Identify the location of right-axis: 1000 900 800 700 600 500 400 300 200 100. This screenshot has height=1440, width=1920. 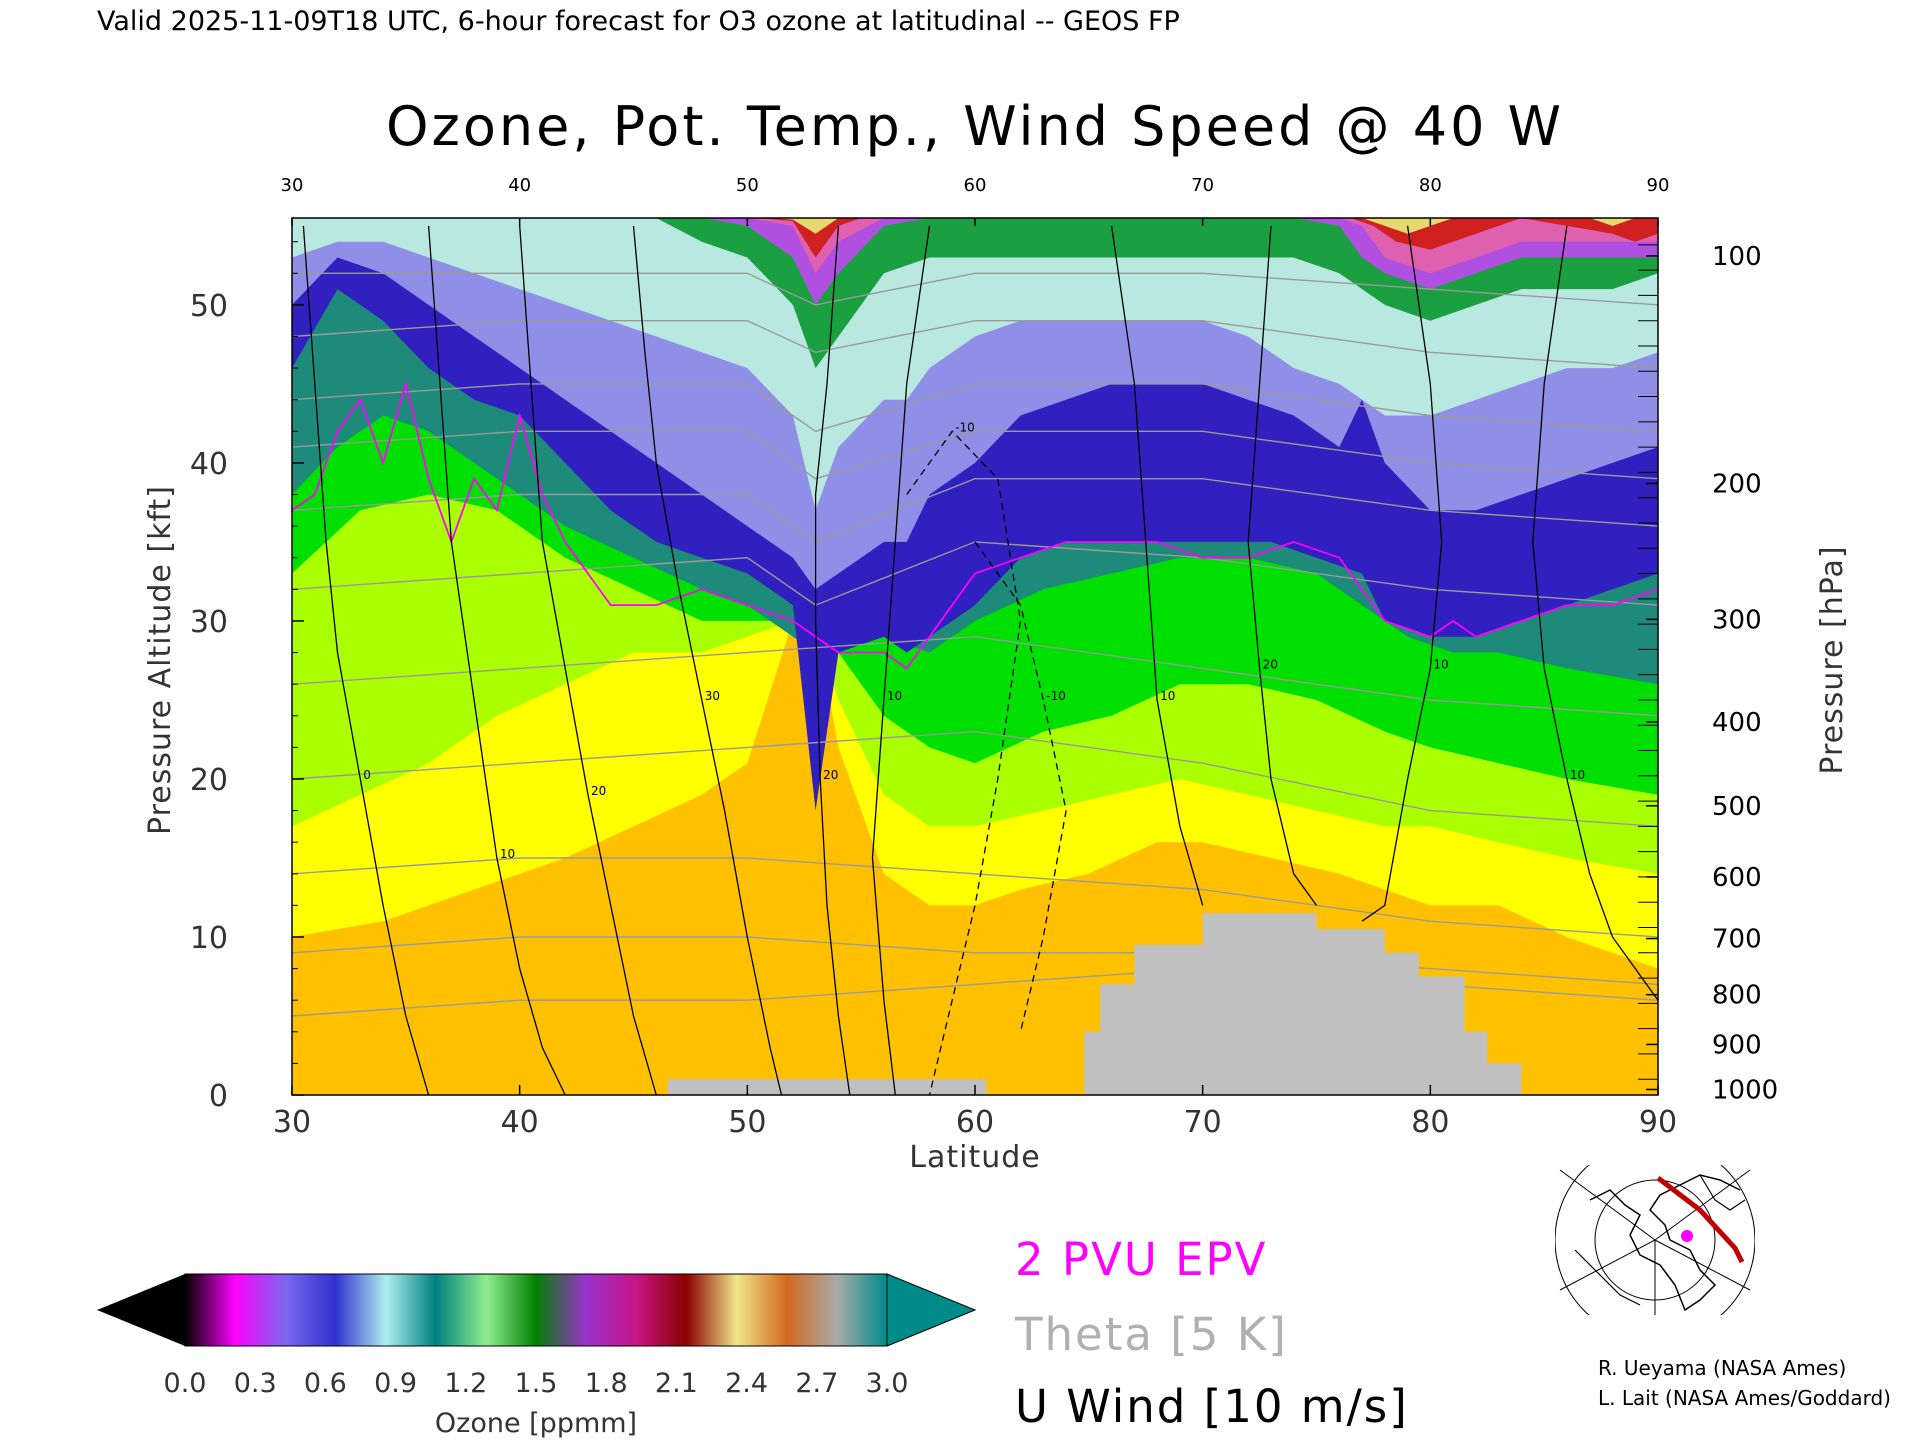
(1708, 673).